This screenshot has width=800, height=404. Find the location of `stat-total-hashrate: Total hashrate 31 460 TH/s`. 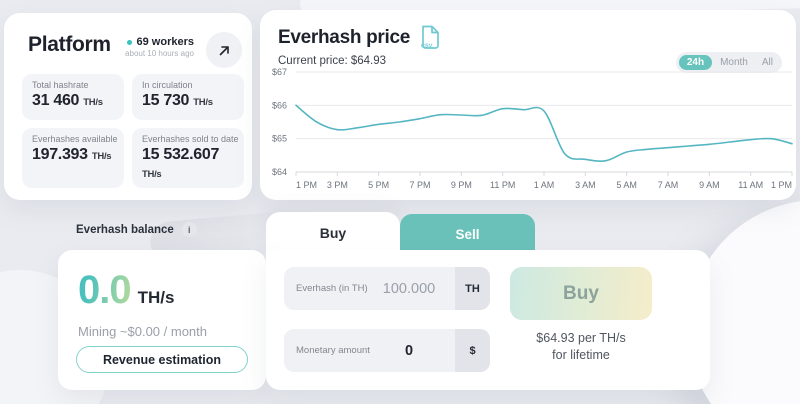

stat-total-hashrate: Total hashrate 31 460 TH/s is located at coordinates (73, 97).